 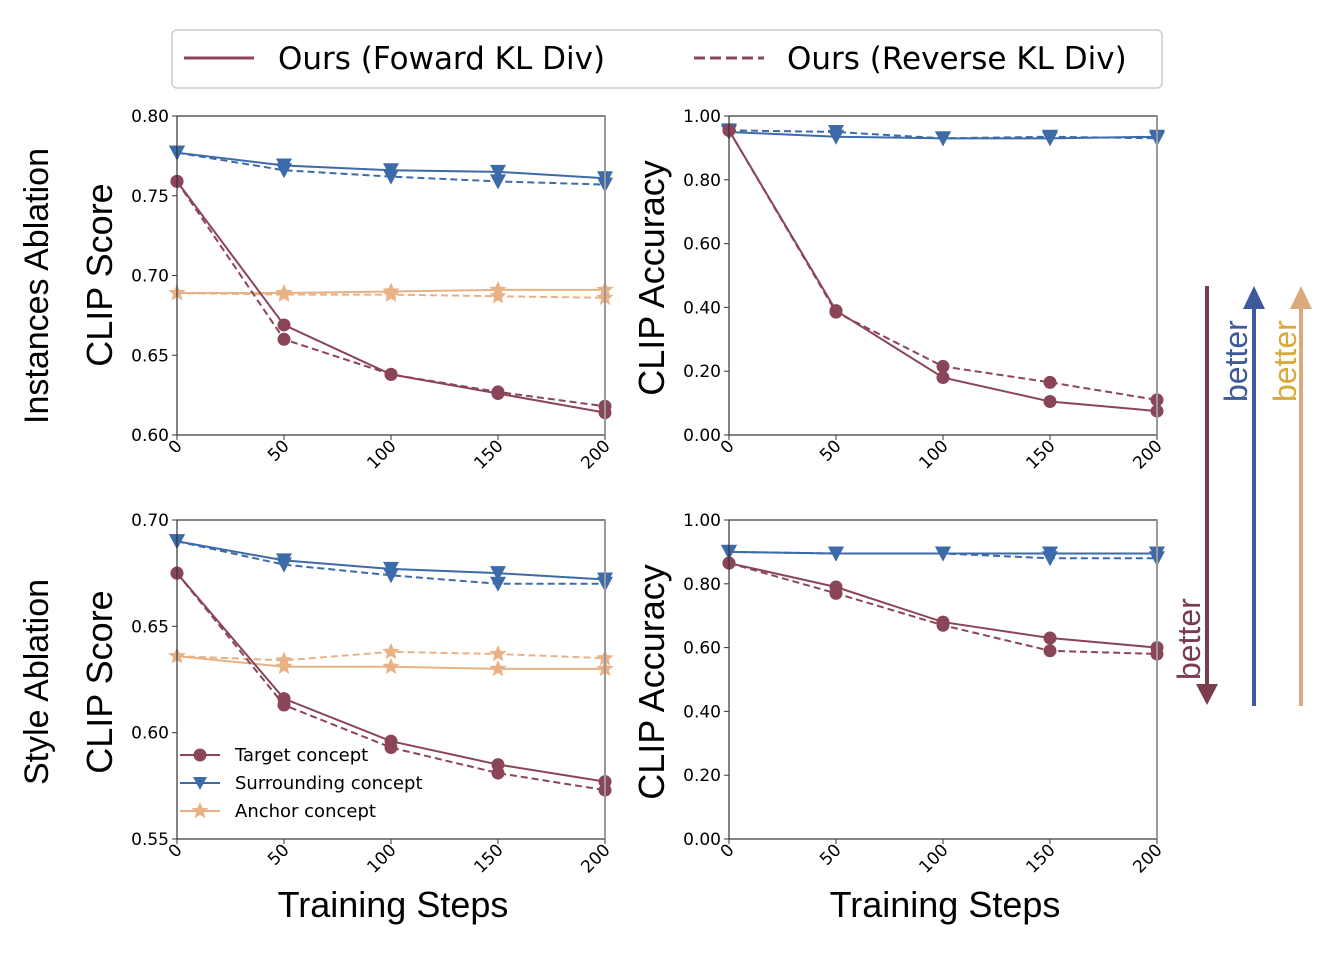 What do you see at coordinates (957, 59) in the screenshot?
I see `legend-reverse-kl-label: Ours (Reverse KL Div)` at bounding box center [957, 59].